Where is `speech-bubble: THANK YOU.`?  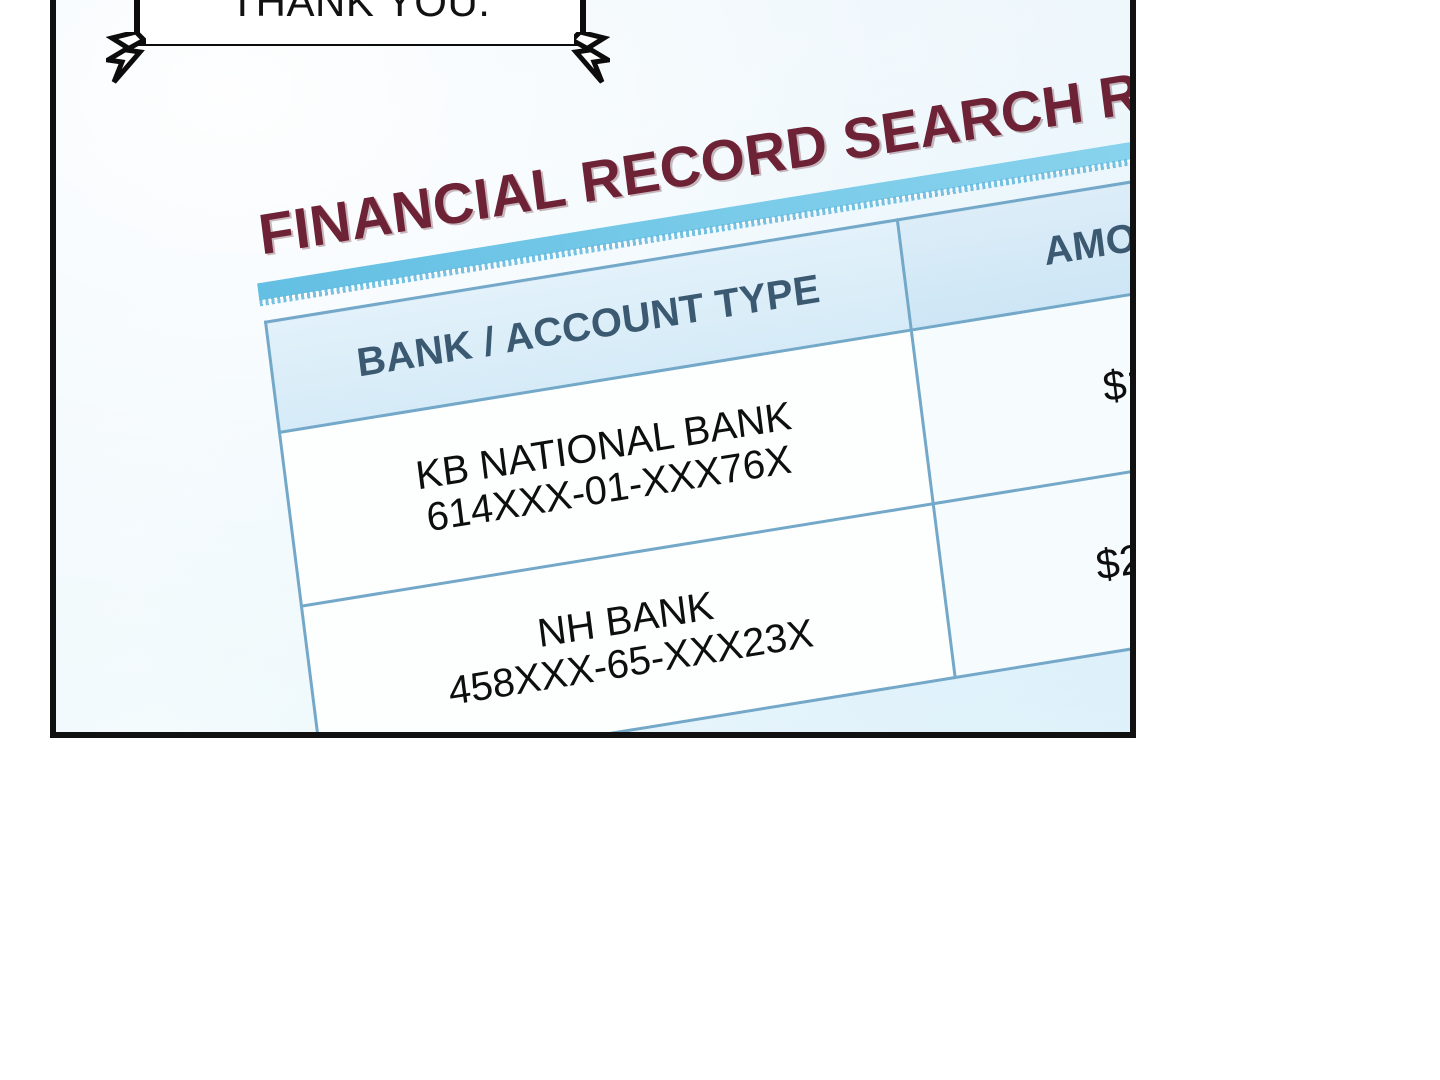 speech-bubble: THANK YOU. is located at coordinates (358, 42).